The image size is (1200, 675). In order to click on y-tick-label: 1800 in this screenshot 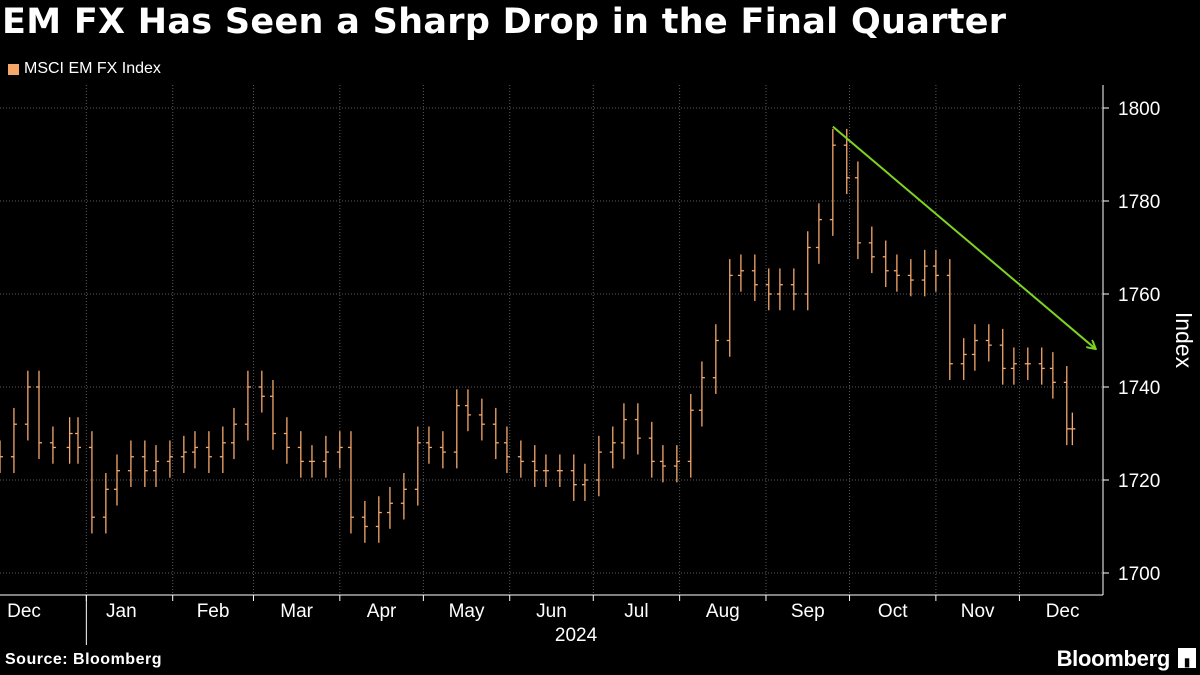, I will do `click(1139, 109)`.